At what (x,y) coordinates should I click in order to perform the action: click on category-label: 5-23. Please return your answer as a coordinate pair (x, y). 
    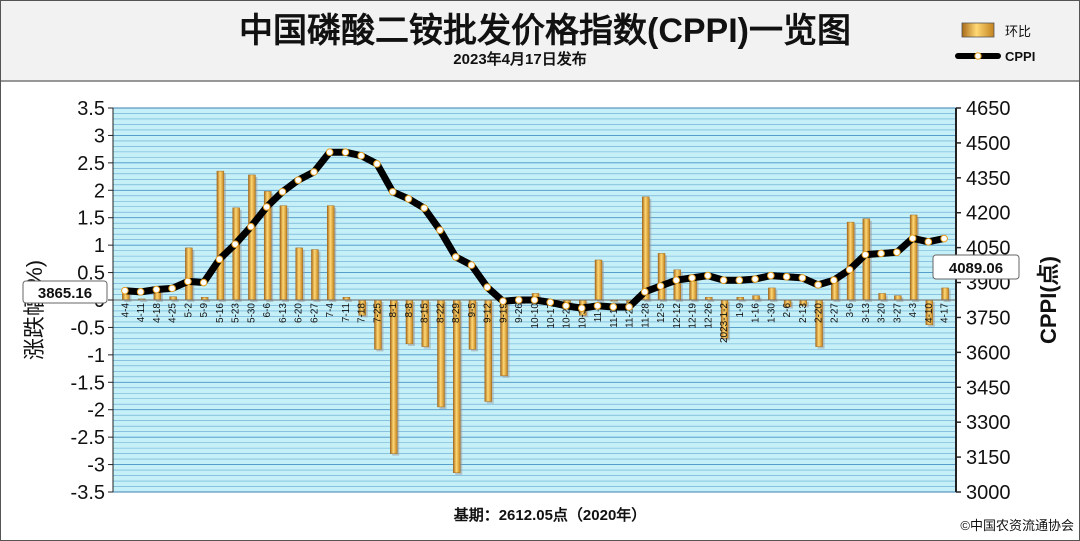
    Looking at the image, I should click on (236, 313).